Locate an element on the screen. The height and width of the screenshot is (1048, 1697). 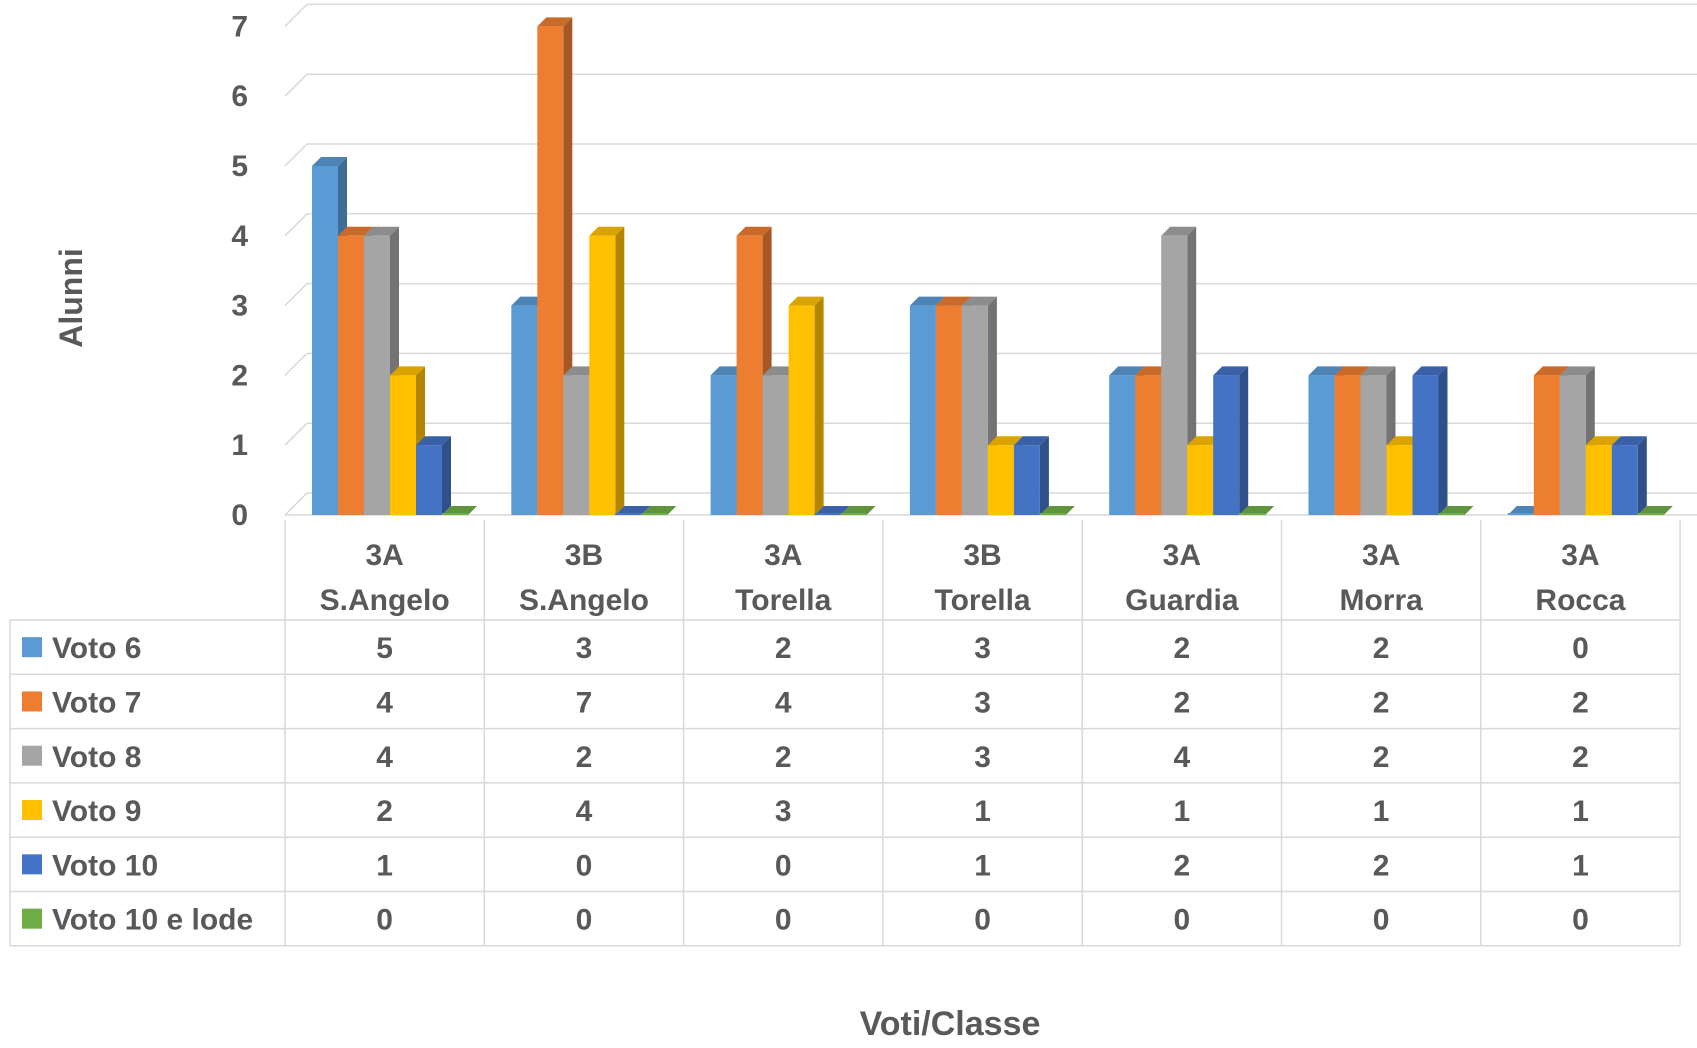
legend-label: Voto 6 is located at coordinates (96, 648).